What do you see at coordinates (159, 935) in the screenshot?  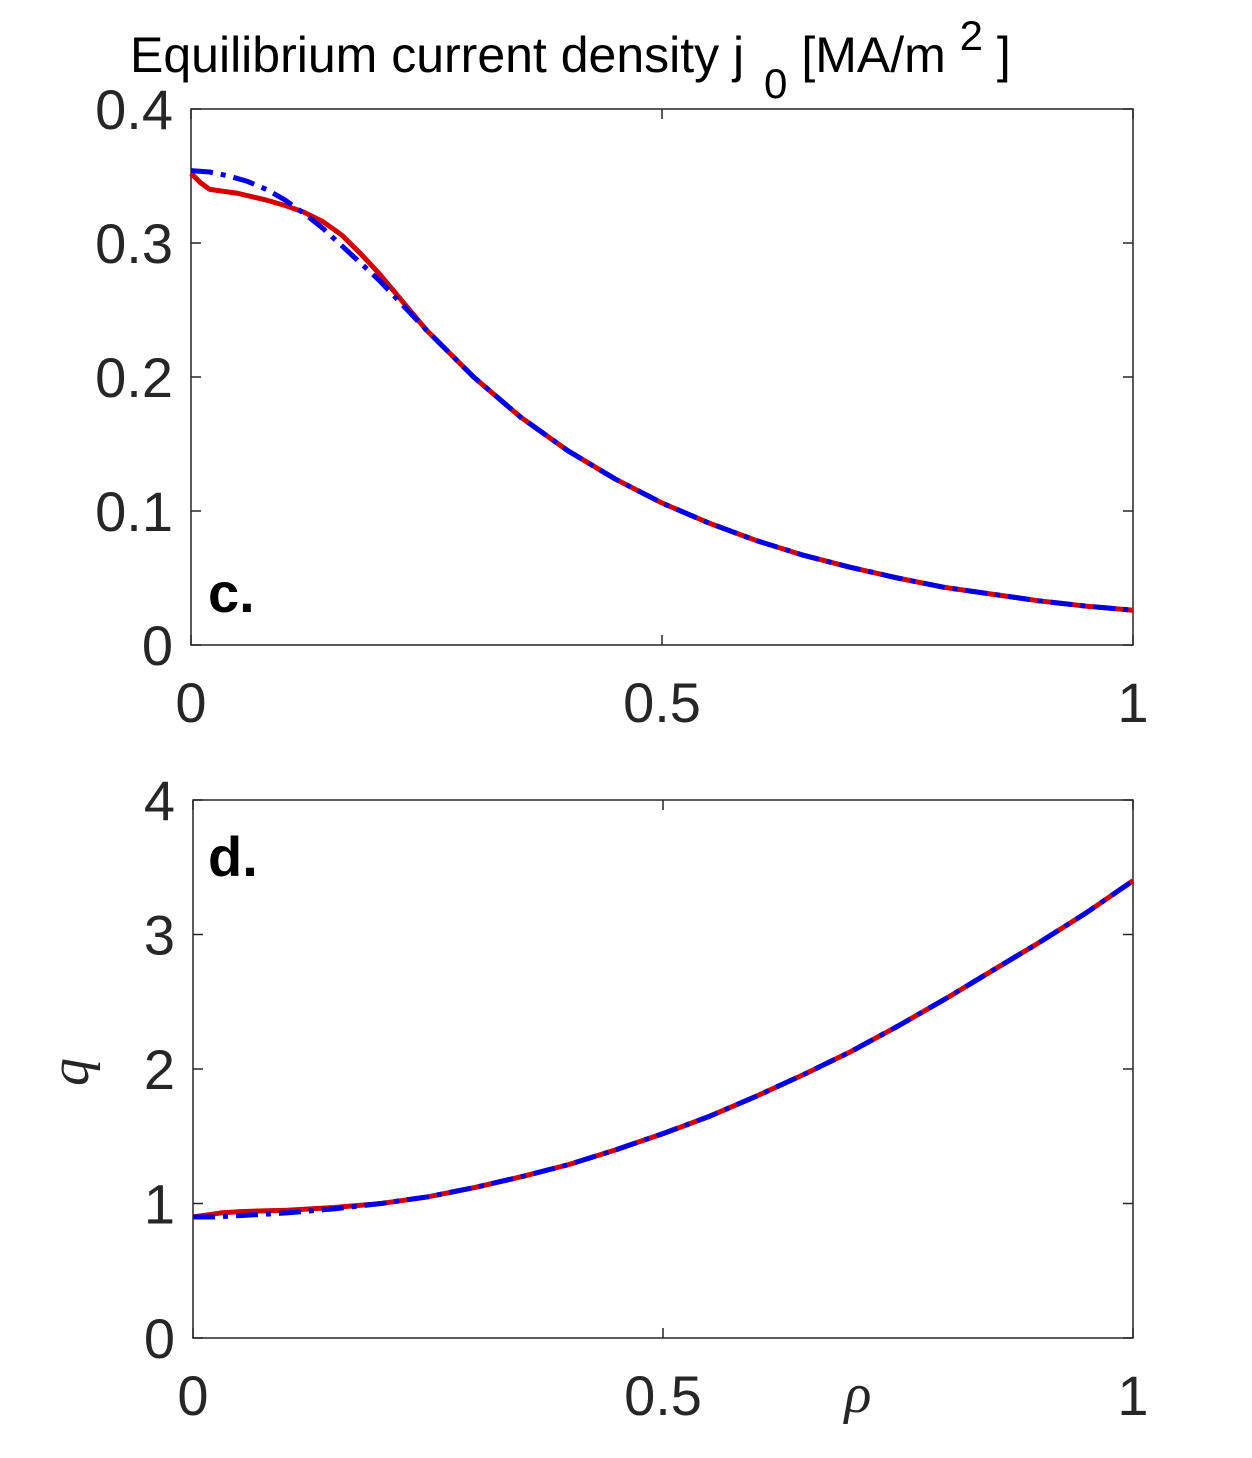 I see `y-tick-label: 3` at bounding box center [159, 935].